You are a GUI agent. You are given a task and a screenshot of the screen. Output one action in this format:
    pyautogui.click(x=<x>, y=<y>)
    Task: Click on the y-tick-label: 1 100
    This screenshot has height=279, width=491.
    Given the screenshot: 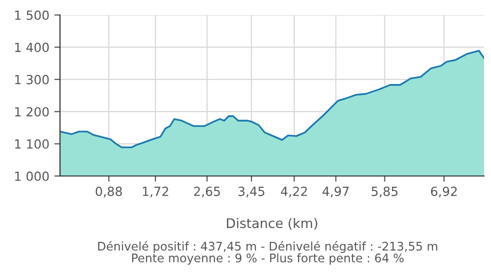 What is the action you would take?
    pyautogui.click(x=32, y=144)
    